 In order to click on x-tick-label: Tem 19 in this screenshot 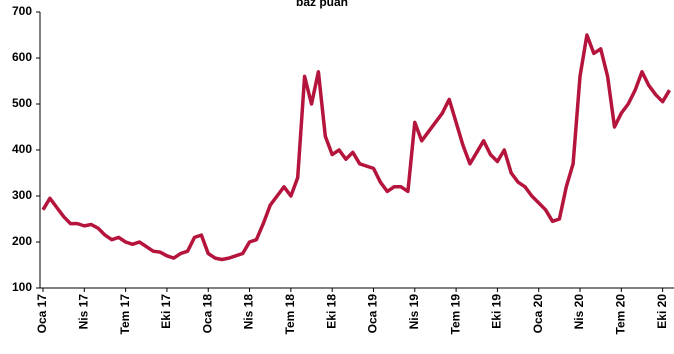, I will do `click(455, 314)`.